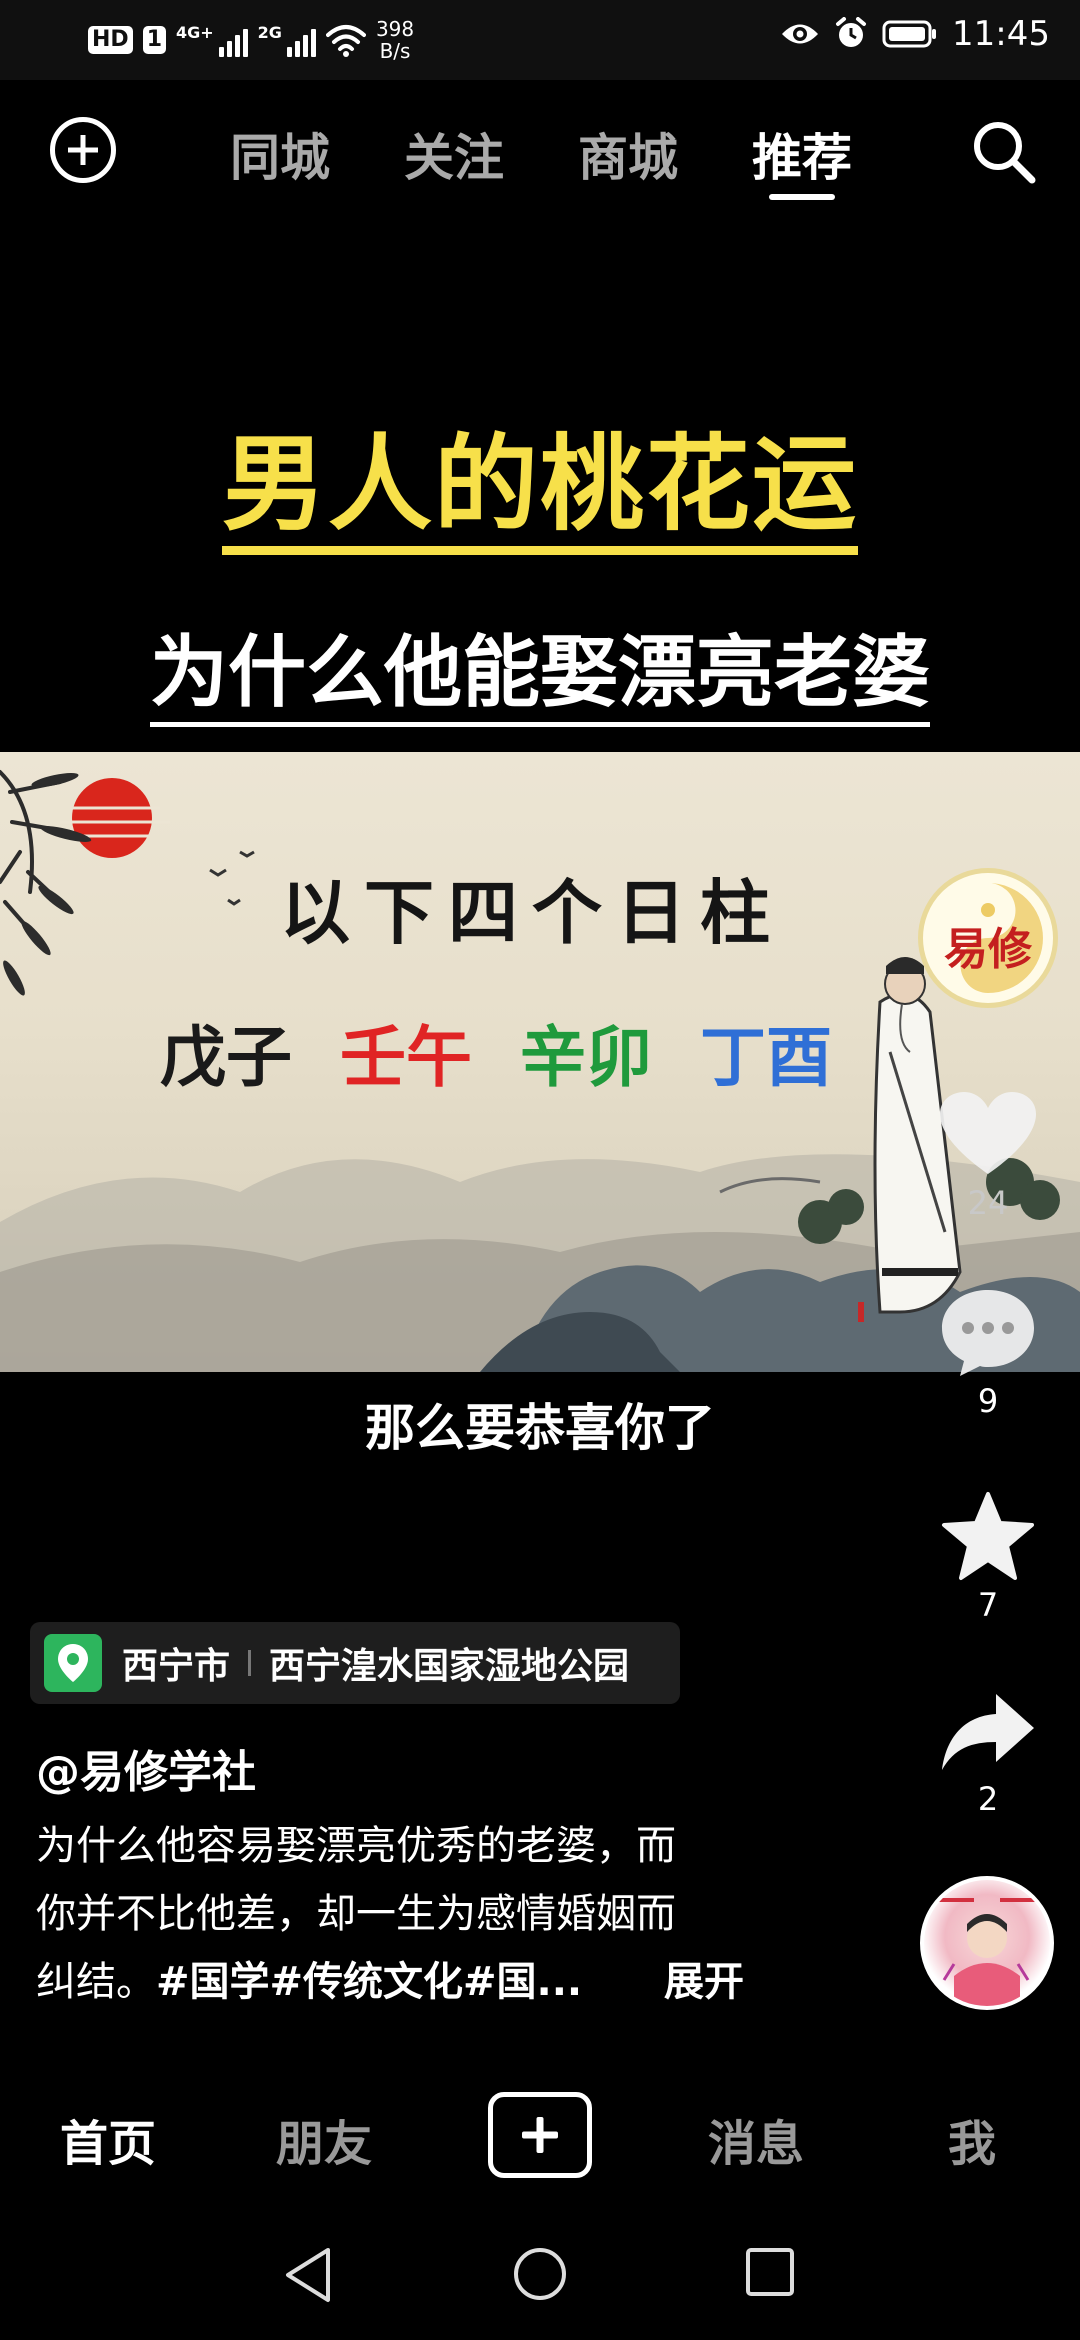 Image resolution: width=1080 pixels, height=2340 pixels. Describe the element at coordinates (1001, 34) in the screenshot. I see `clock-time: 11:45` at that location.